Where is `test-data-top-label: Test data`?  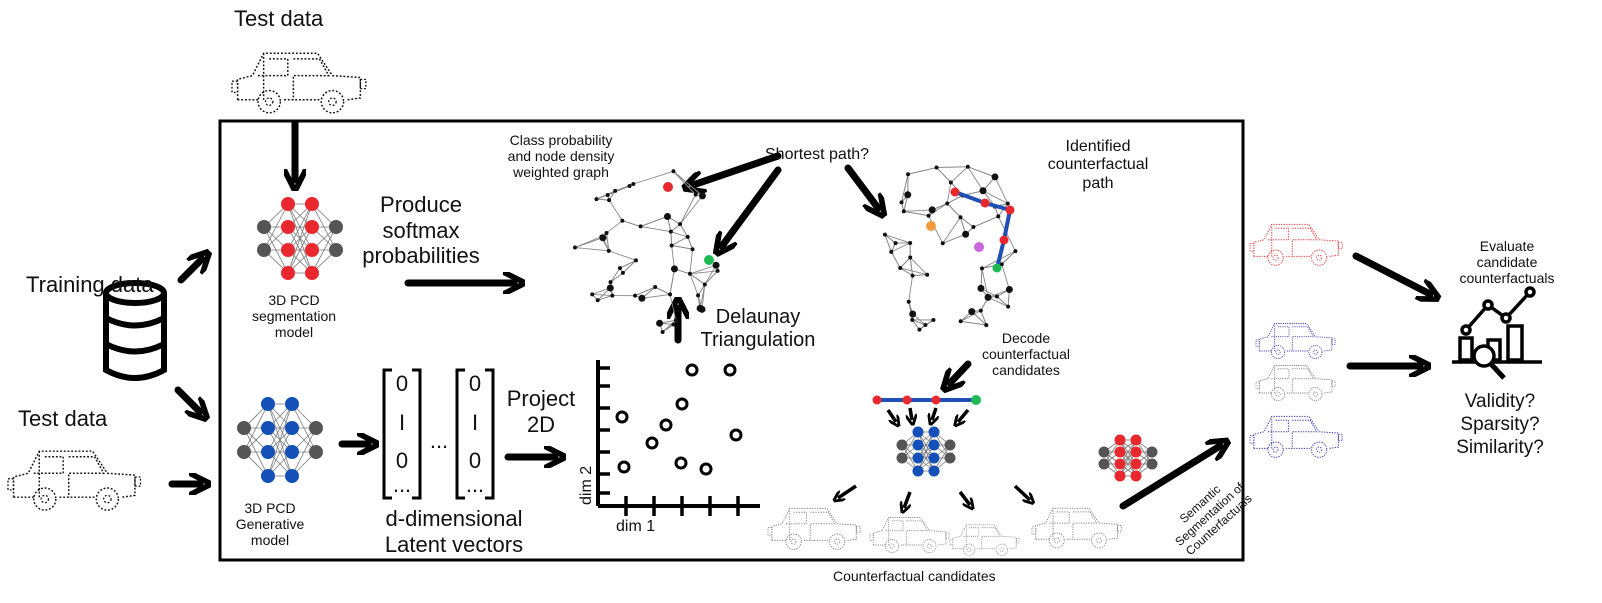
test-data-top-label: Test data is located at coordinates (279, 18).